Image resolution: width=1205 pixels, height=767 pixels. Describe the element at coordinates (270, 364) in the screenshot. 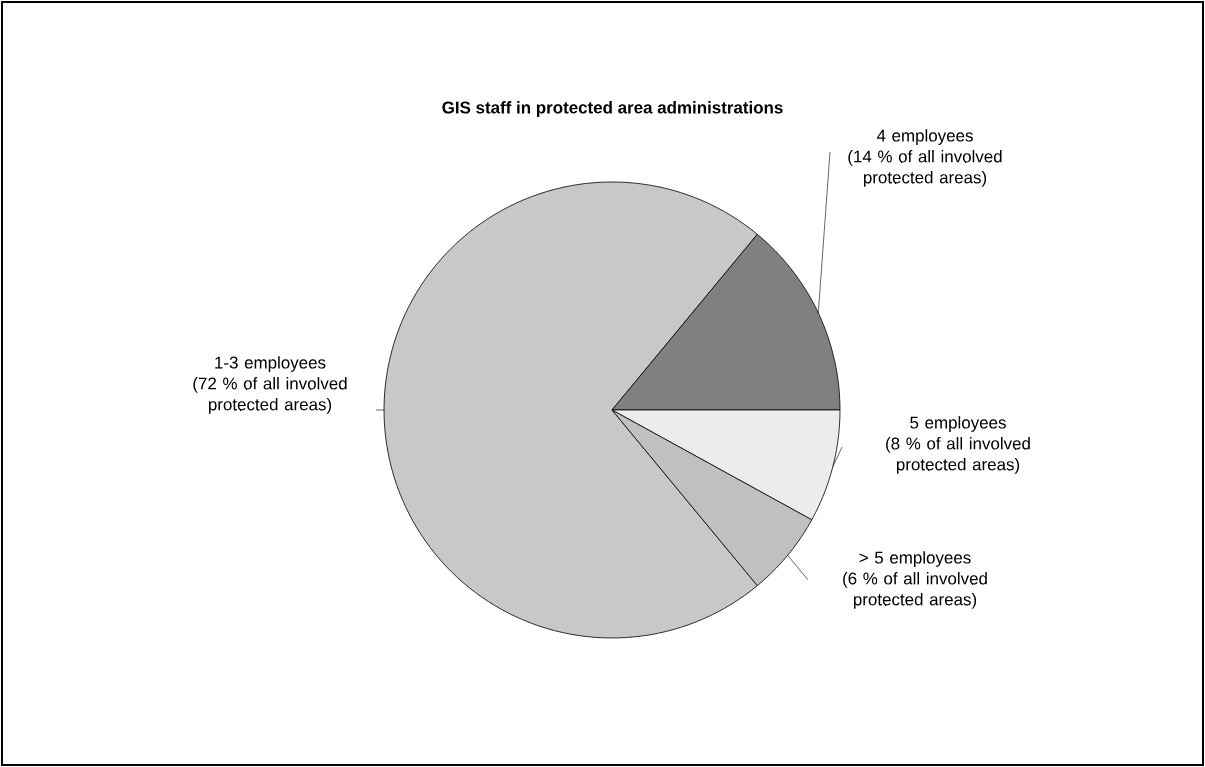

I see `slice-label: 1-3 employees` at that location.